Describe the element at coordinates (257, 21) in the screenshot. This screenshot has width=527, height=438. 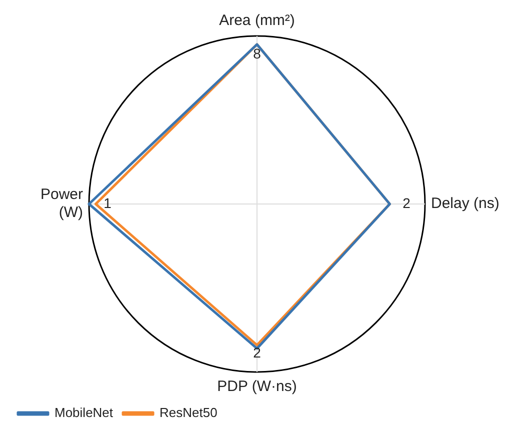
I see `spoke-label: Area (mm²)` at that location.